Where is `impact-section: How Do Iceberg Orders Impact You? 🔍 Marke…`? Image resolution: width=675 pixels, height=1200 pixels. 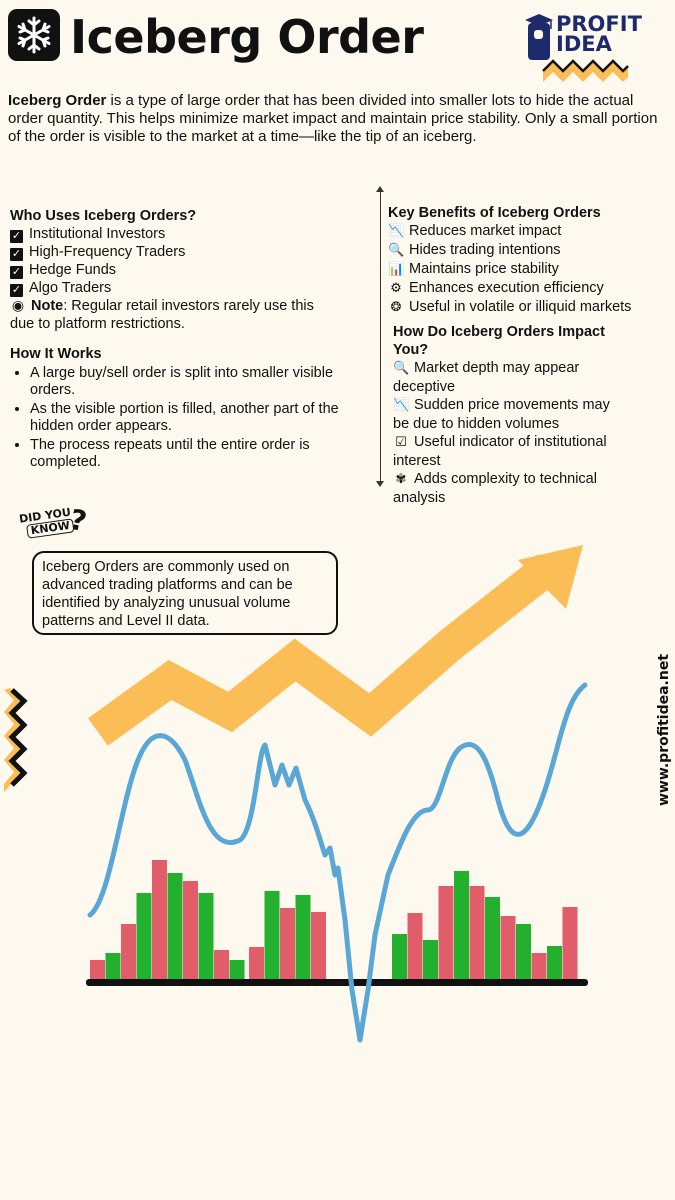 impact-section: How Do Iceberg Orders Impact You? 🔍 Marke… is located at coordinates (533, 415).